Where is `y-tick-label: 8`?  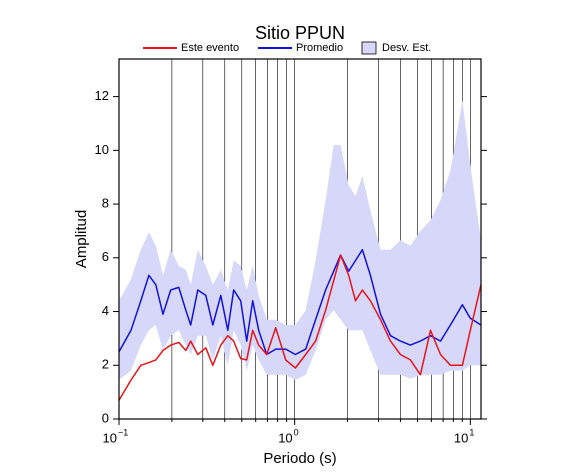 y-tick-label: 8 is located at coordinates (105, 203).